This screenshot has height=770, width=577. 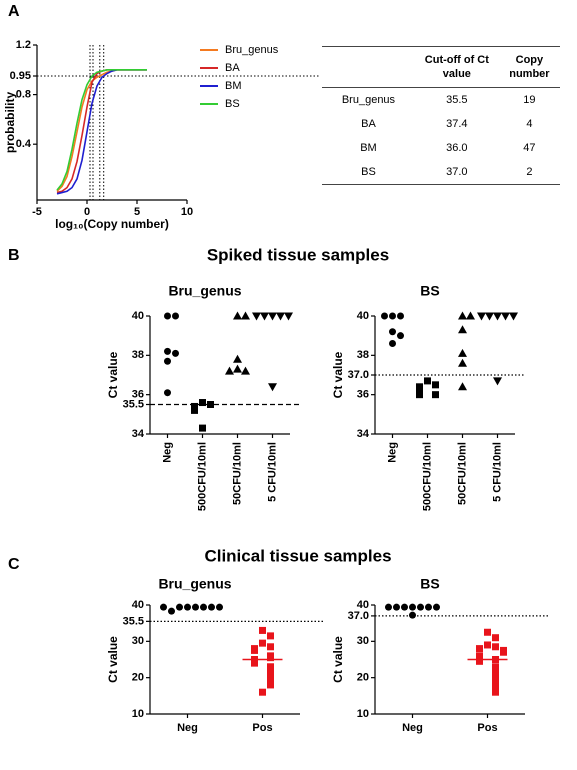 What do you see at coordinates (368, 172) in the screenshot?
I see `cell: BS` at bounding box center [368, 172].